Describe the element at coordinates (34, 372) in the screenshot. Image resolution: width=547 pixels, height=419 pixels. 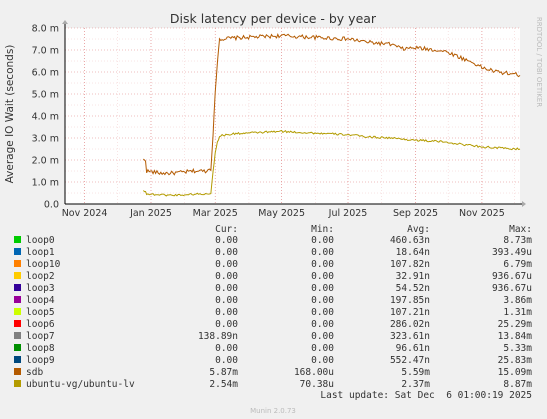
I see `legend-series-name: sdb` at that location.